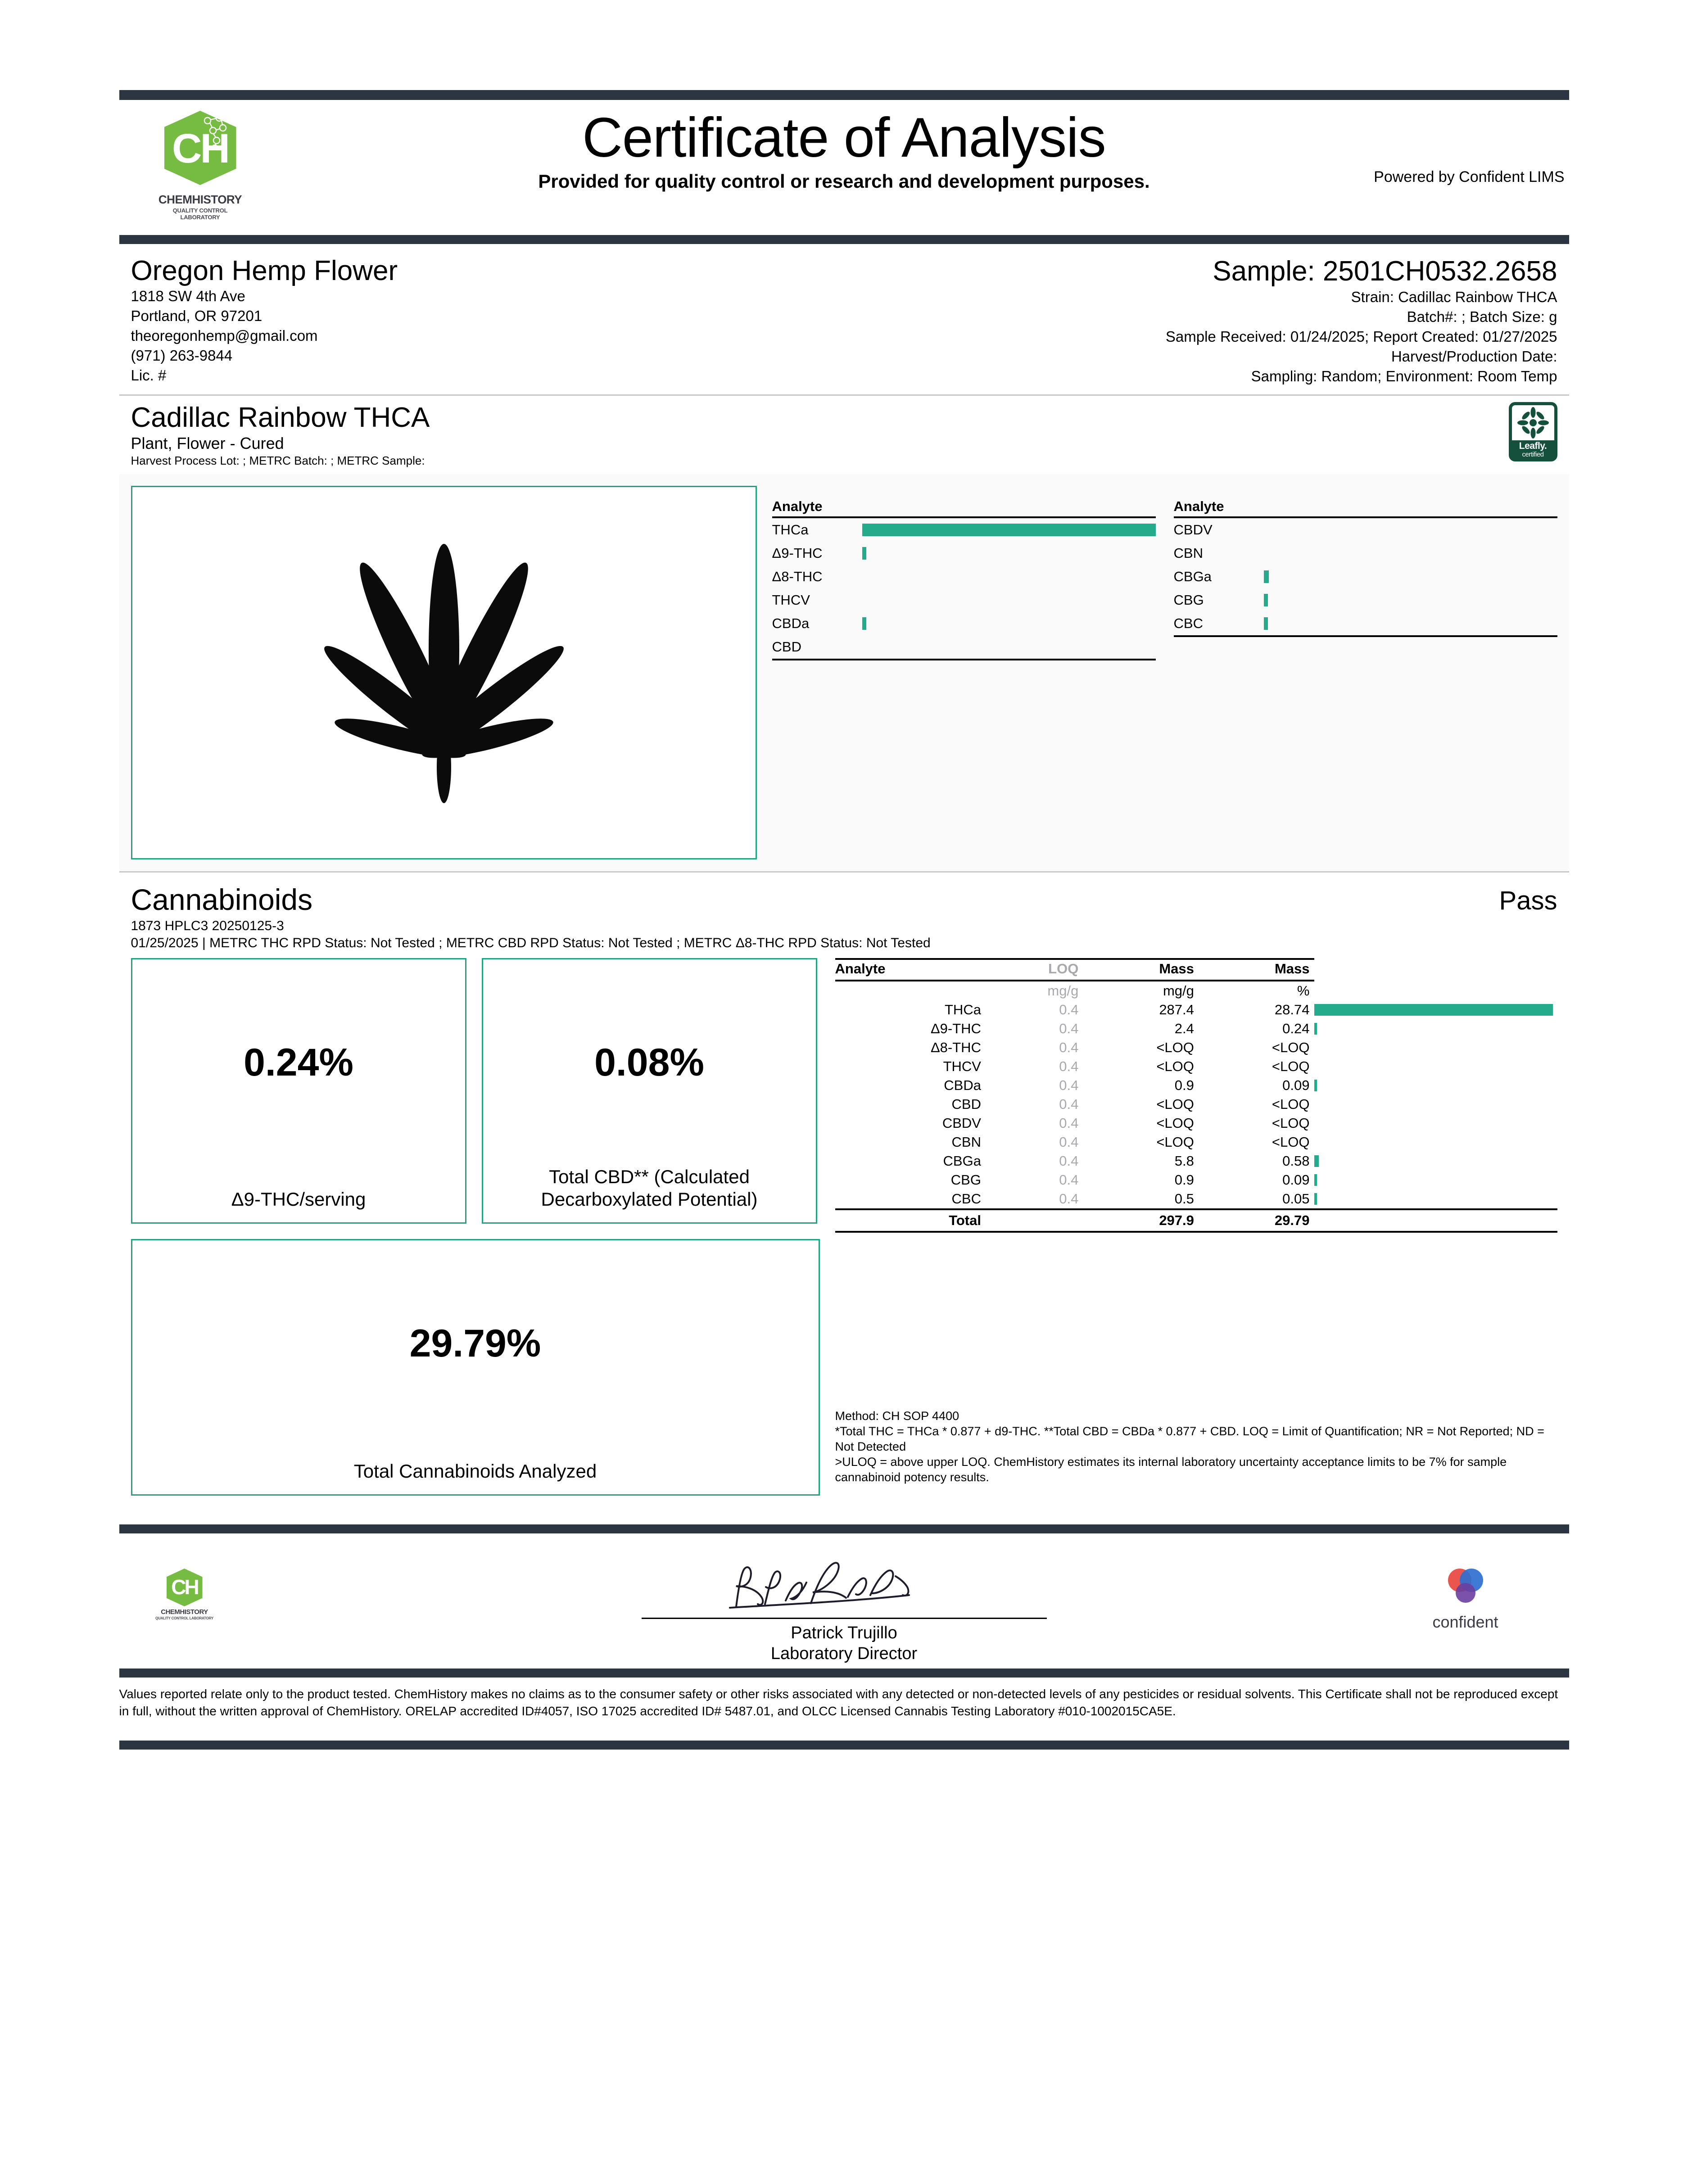 Image resolution: width=1688 pixels, height=2184 pixels. Describe the element at coordinates (1365, 679) in the screenshot. I see `analyte-mini-col-2: Analyte CBDV CBN CBGa CBG CBC` at that location.